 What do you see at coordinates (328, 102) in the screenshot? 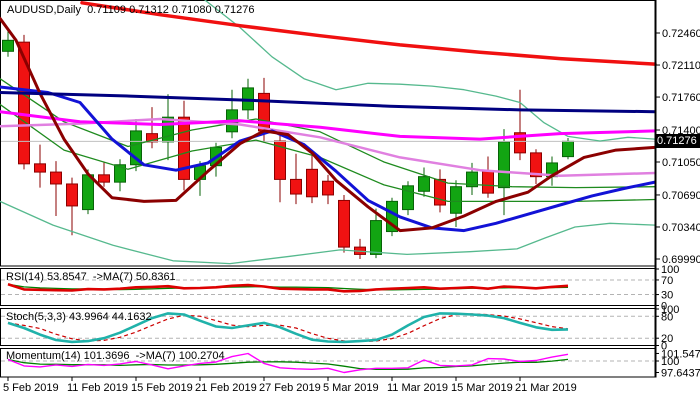
I see `overlay-ma-navy` at bounding box center [328, 102].